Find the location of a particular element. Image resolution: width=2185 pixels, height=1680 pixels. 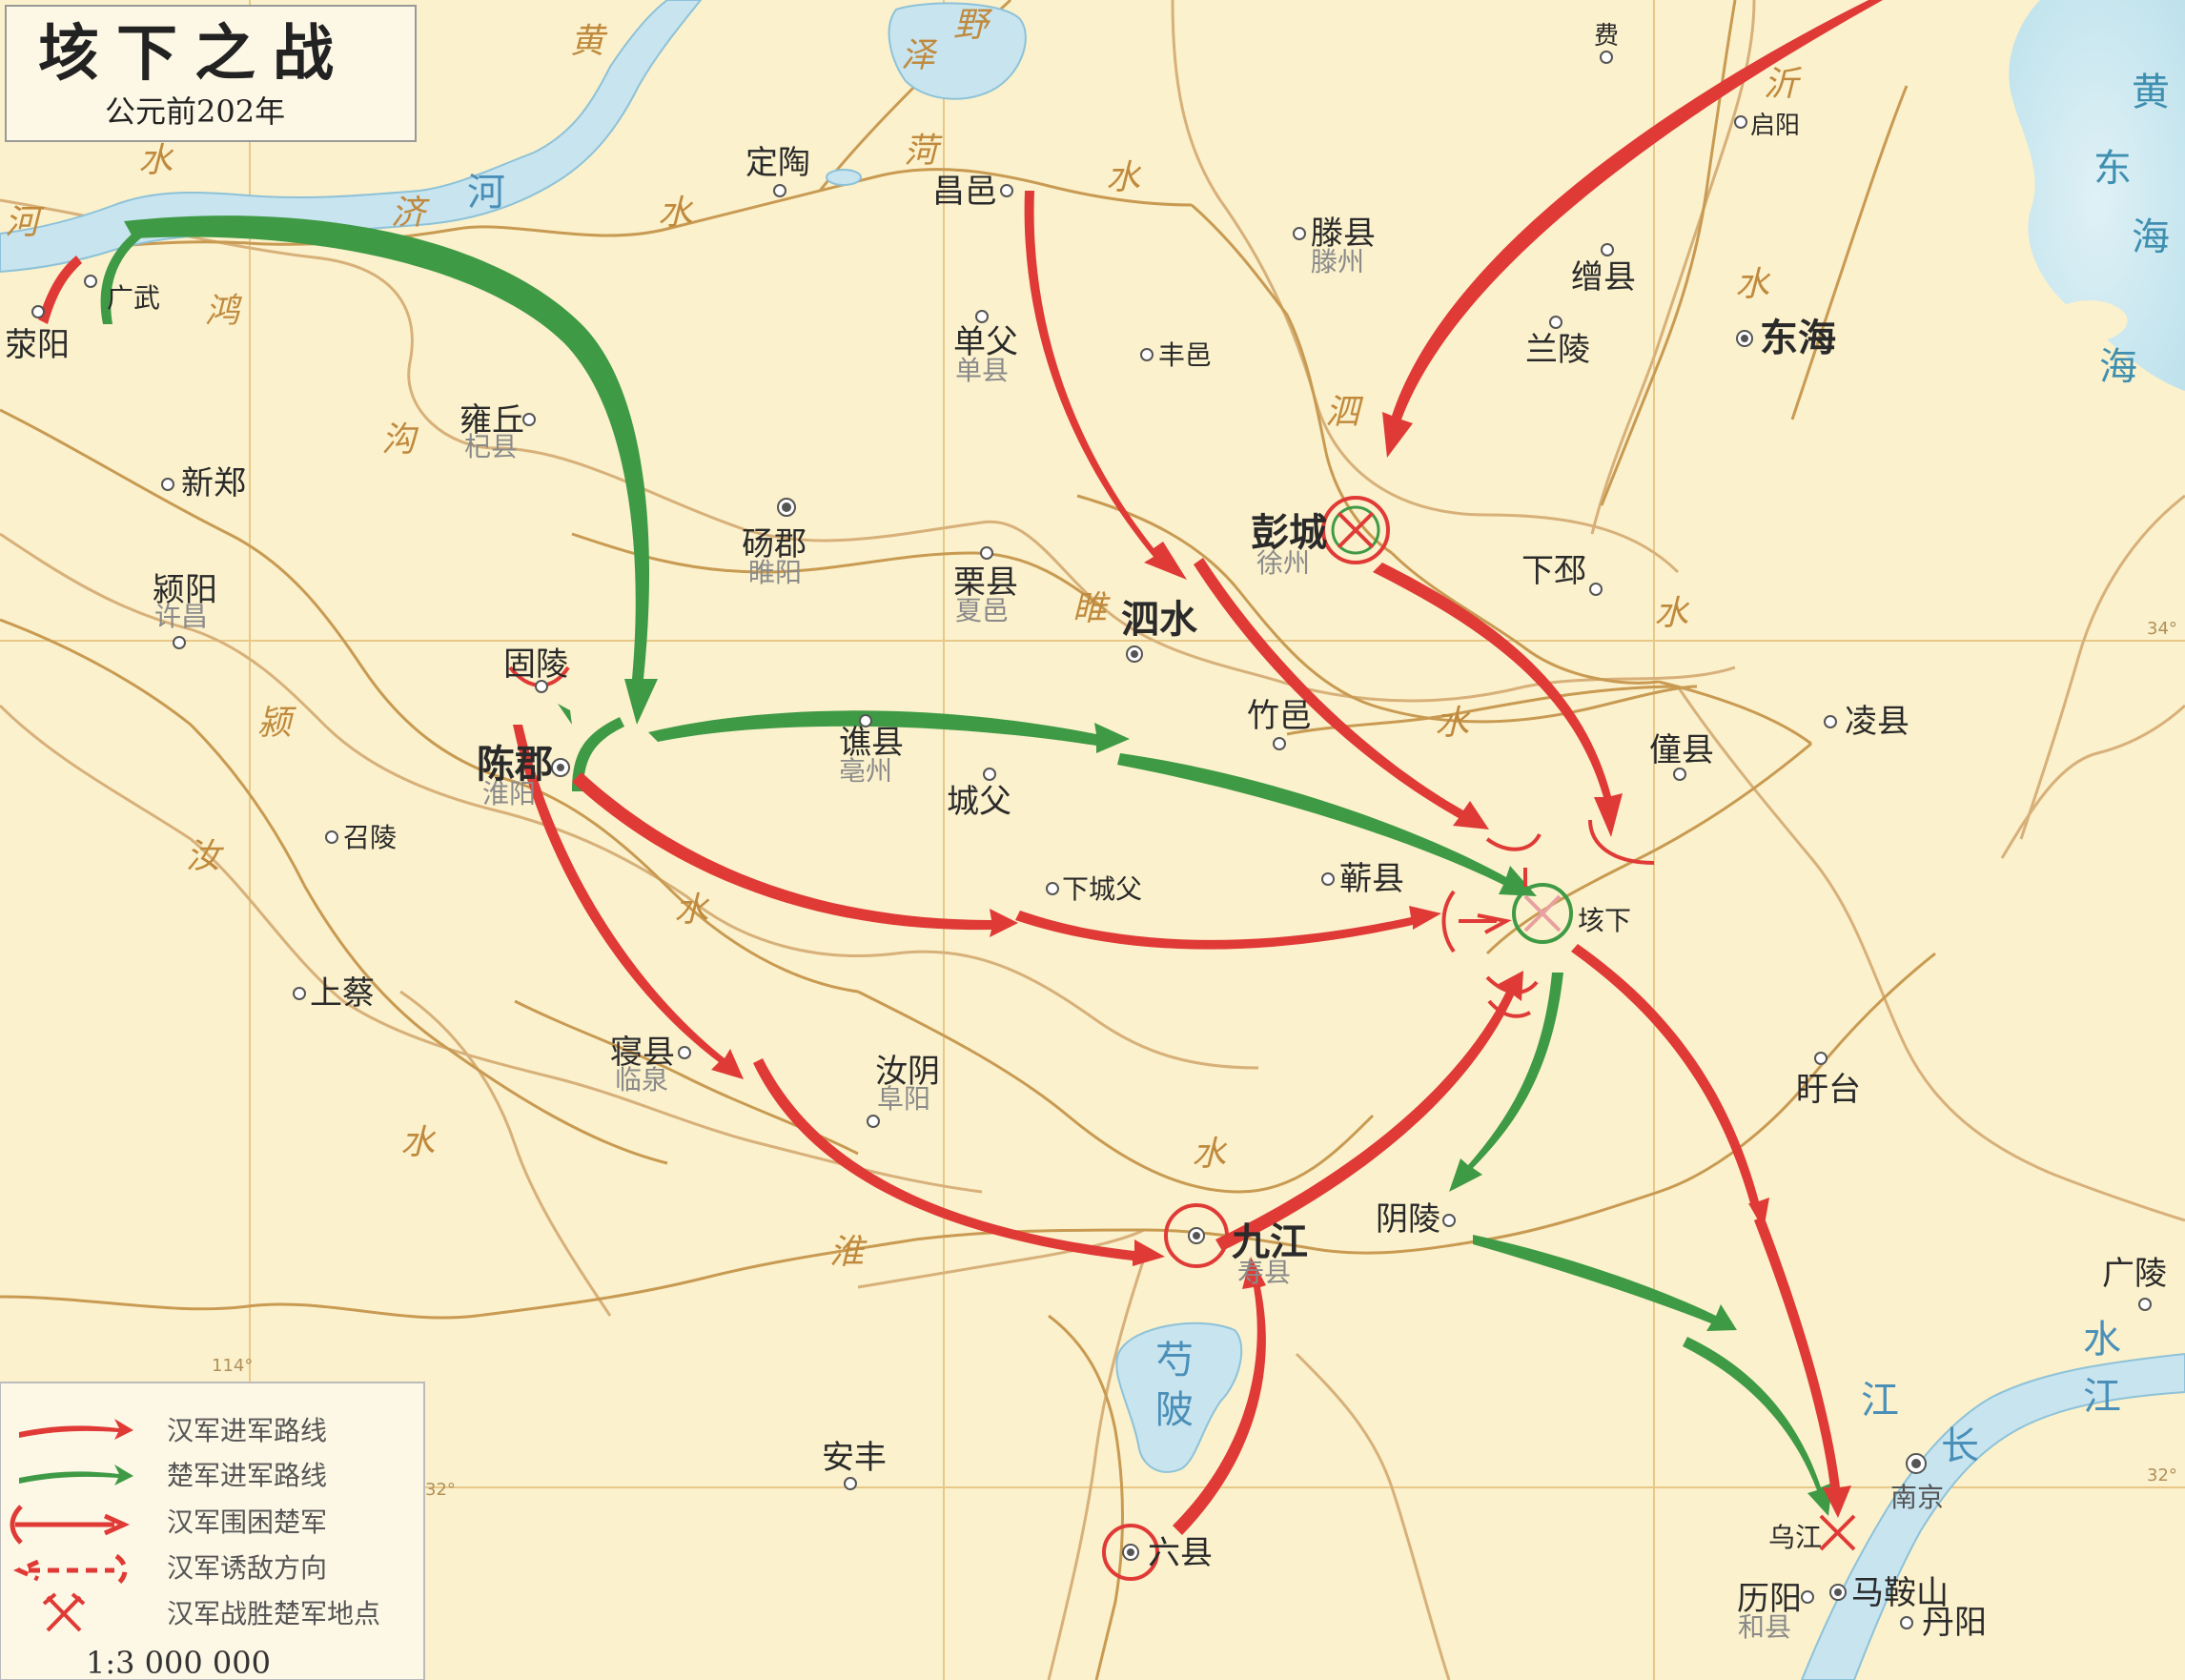

place-dangjun-modern: 睢阳 is located at coordinates (775, 572).